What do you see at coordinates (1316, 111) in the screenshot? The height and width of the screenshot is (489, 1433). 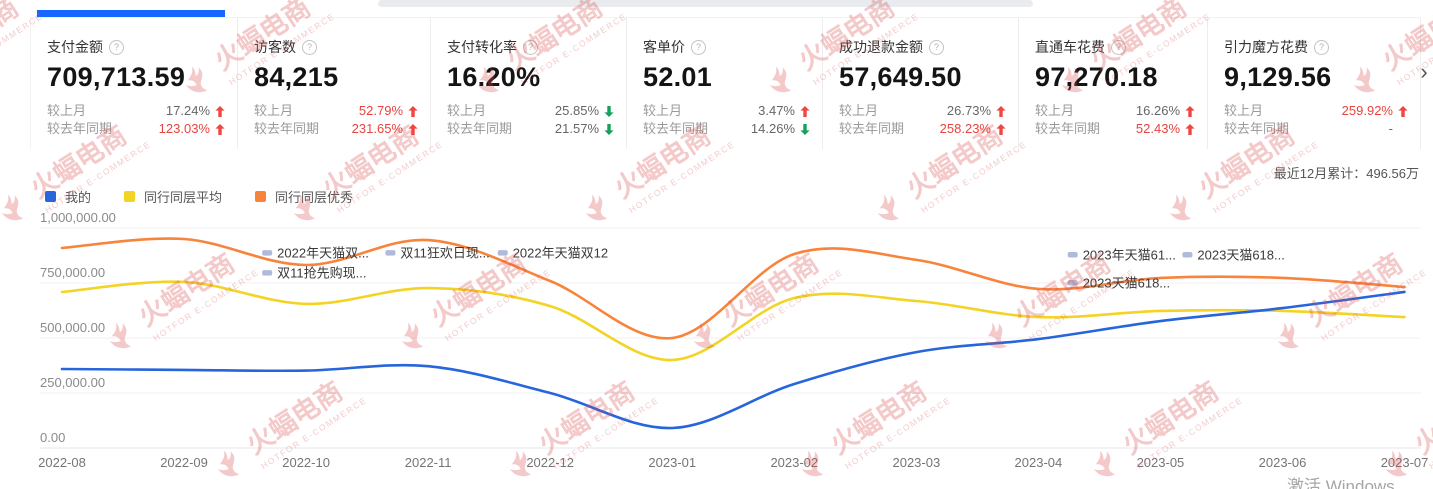 I see `trend-row: 较上月 259.92%` at bounding box center [1316, 111].